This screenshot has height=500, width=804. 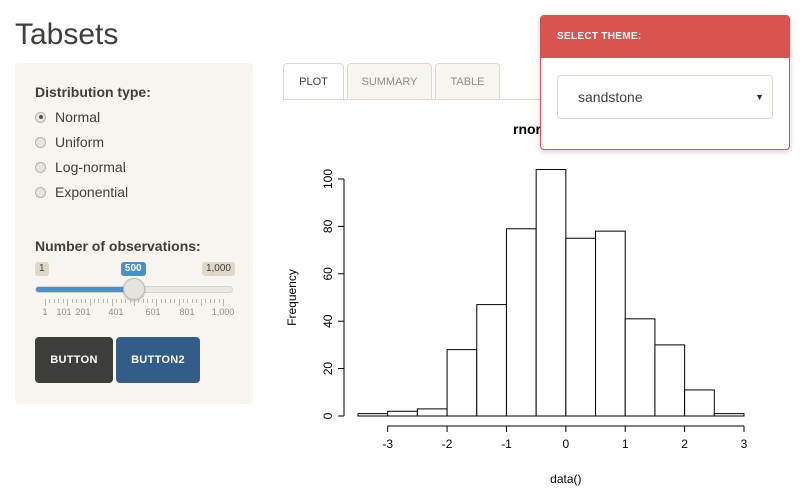 What do you see at coordinates (80, 142) in the screenshot?
I see `radio-label: Uniform` at bounding box center [80, 142].